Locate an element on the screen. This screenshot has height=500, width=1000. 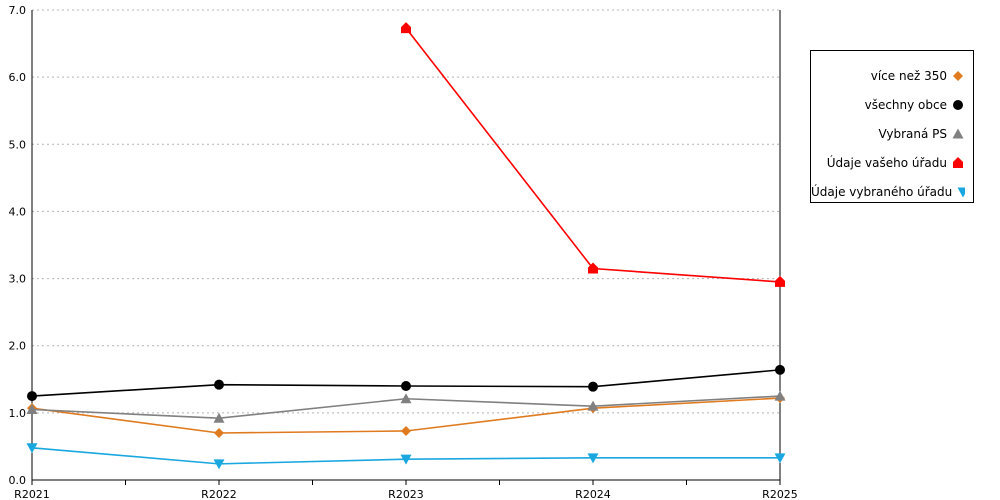
y-tick-label: 2.0 is located at coordinates (18, 346).